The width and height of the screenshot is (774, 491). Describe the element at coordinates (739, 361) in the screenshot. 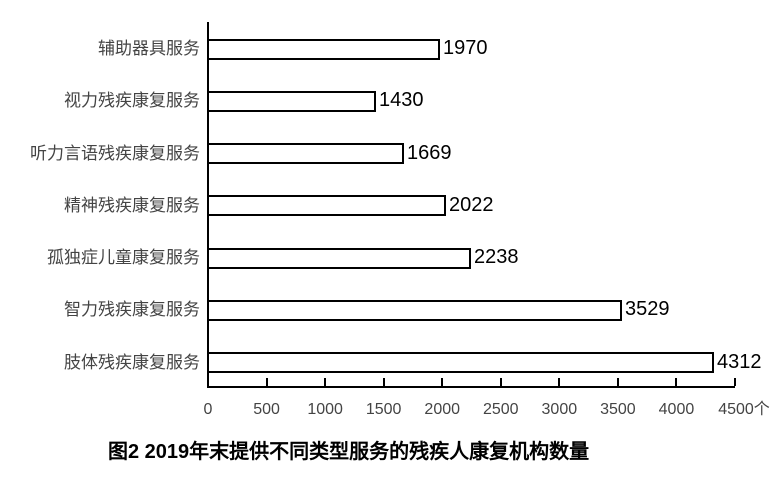

I see `bar-value-label: 4312` at that location.